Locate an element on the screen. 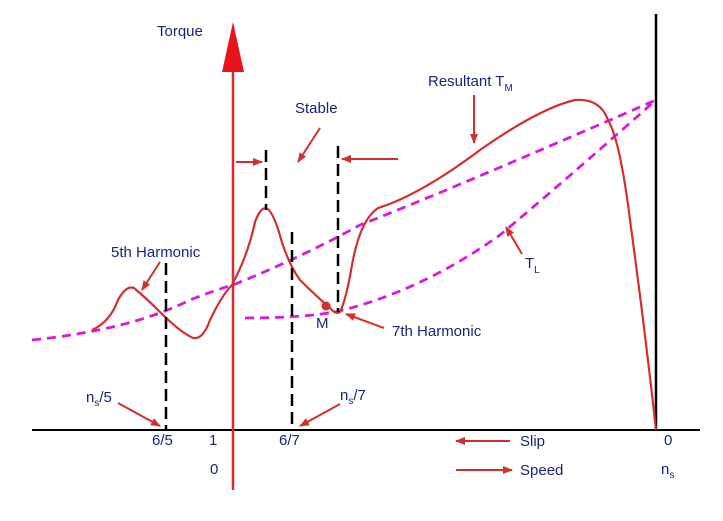 The image size is (723, 521). operating-point-m is located at coordinates (326, 306).